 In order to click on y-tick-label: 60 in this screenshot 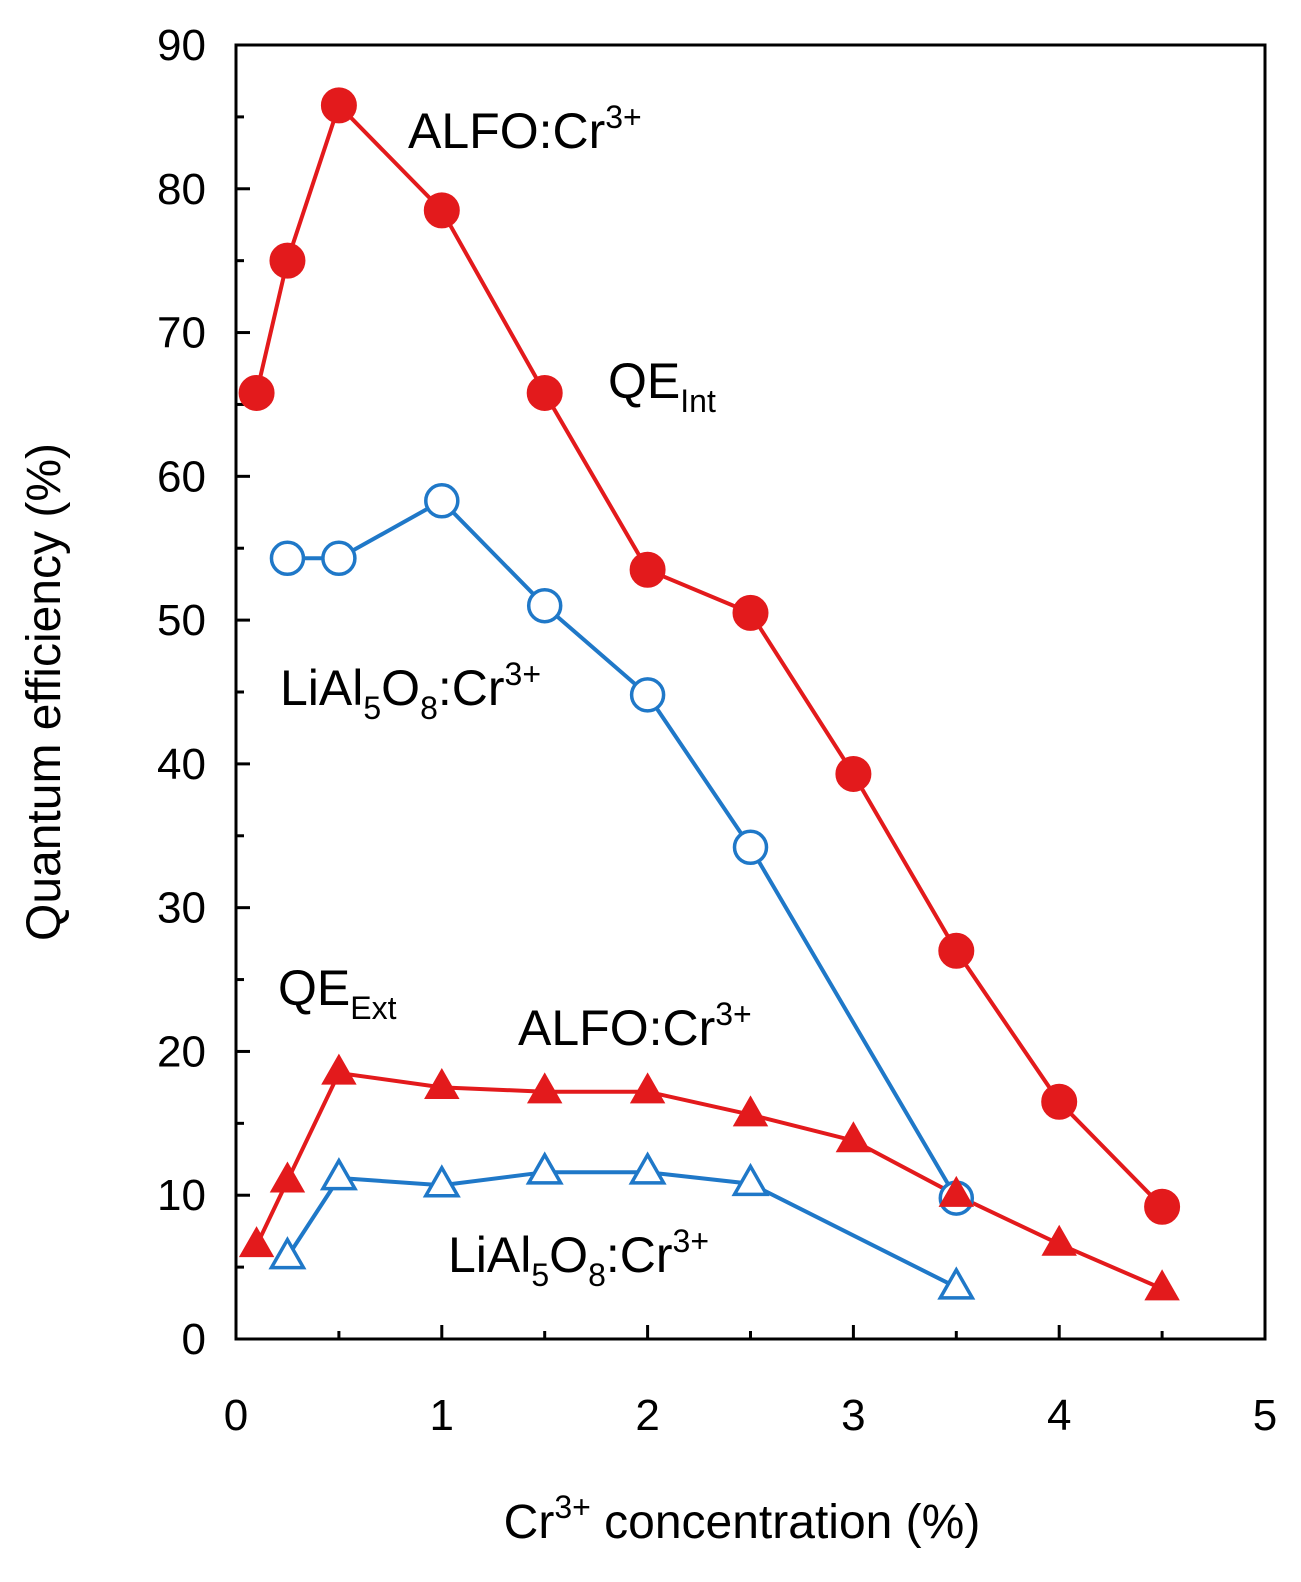, I will do `click(181, 476)`.